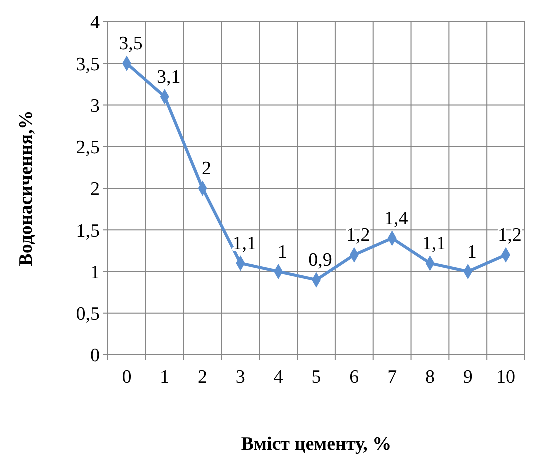 The image size is (533, 462). Describe the element at coordinates (88, 148) in the screenshot. I see `y-tick-label: 2,5` at that location.